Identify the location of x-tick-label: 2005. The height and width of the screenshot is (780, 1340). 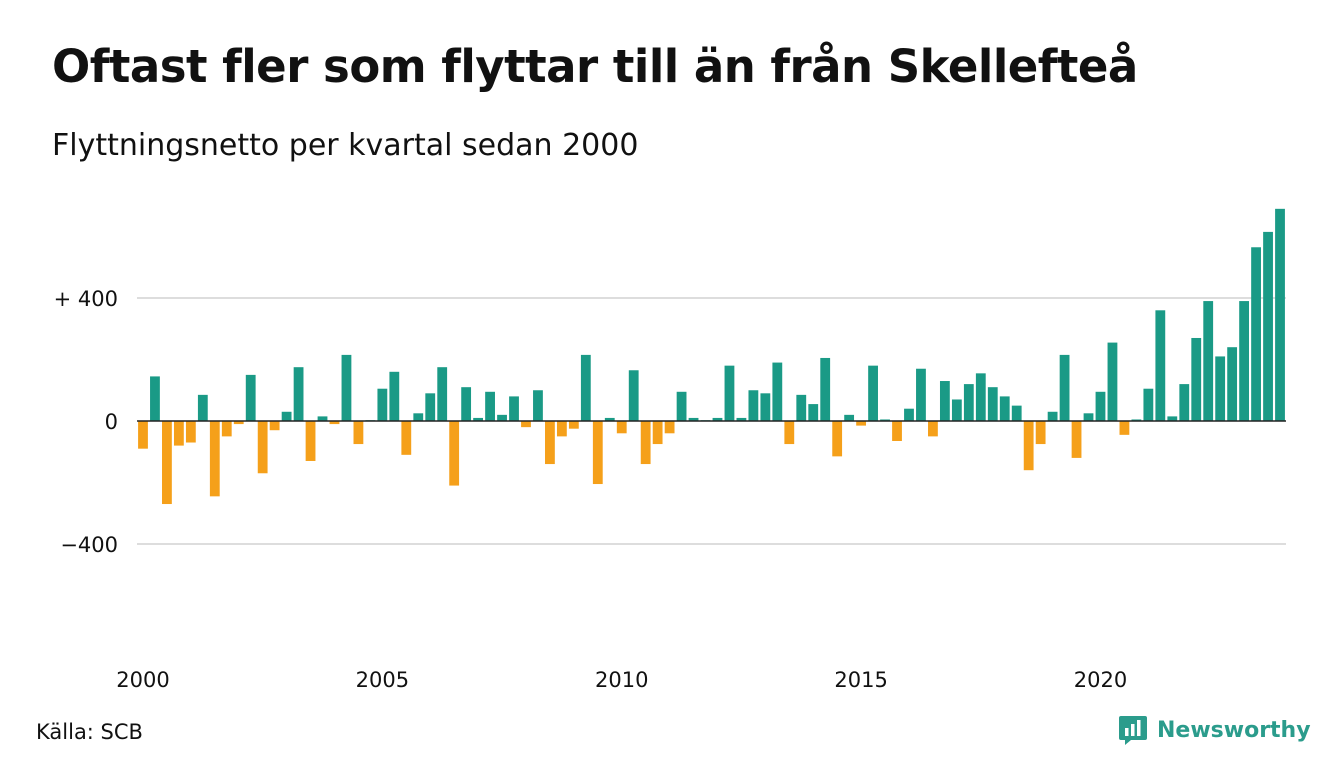
(382, 680).